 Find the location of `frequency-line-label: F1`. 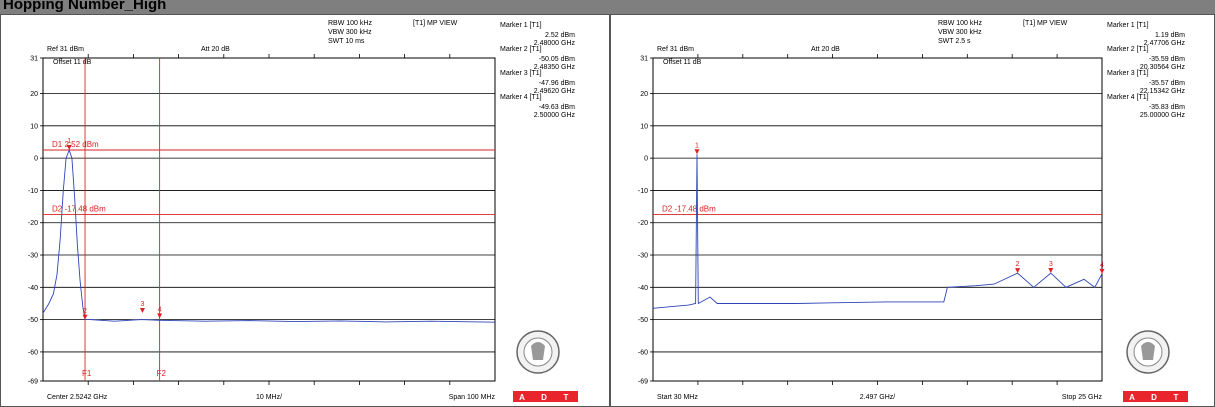

frequency-line-label: F1 is located at coordinates (87, 373).